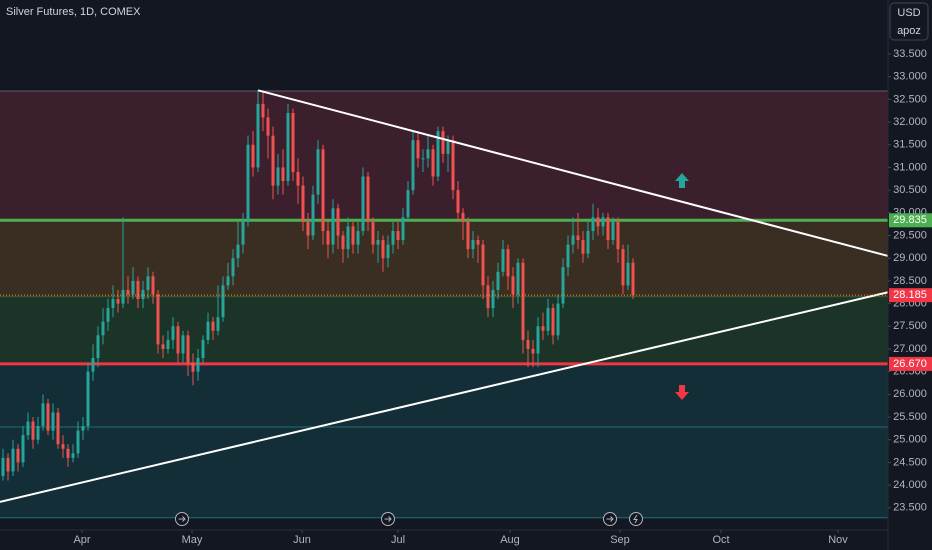 This screenshot has width=932, height=550. I want to click on y-tick-label: 27.000, so click(910, 349).